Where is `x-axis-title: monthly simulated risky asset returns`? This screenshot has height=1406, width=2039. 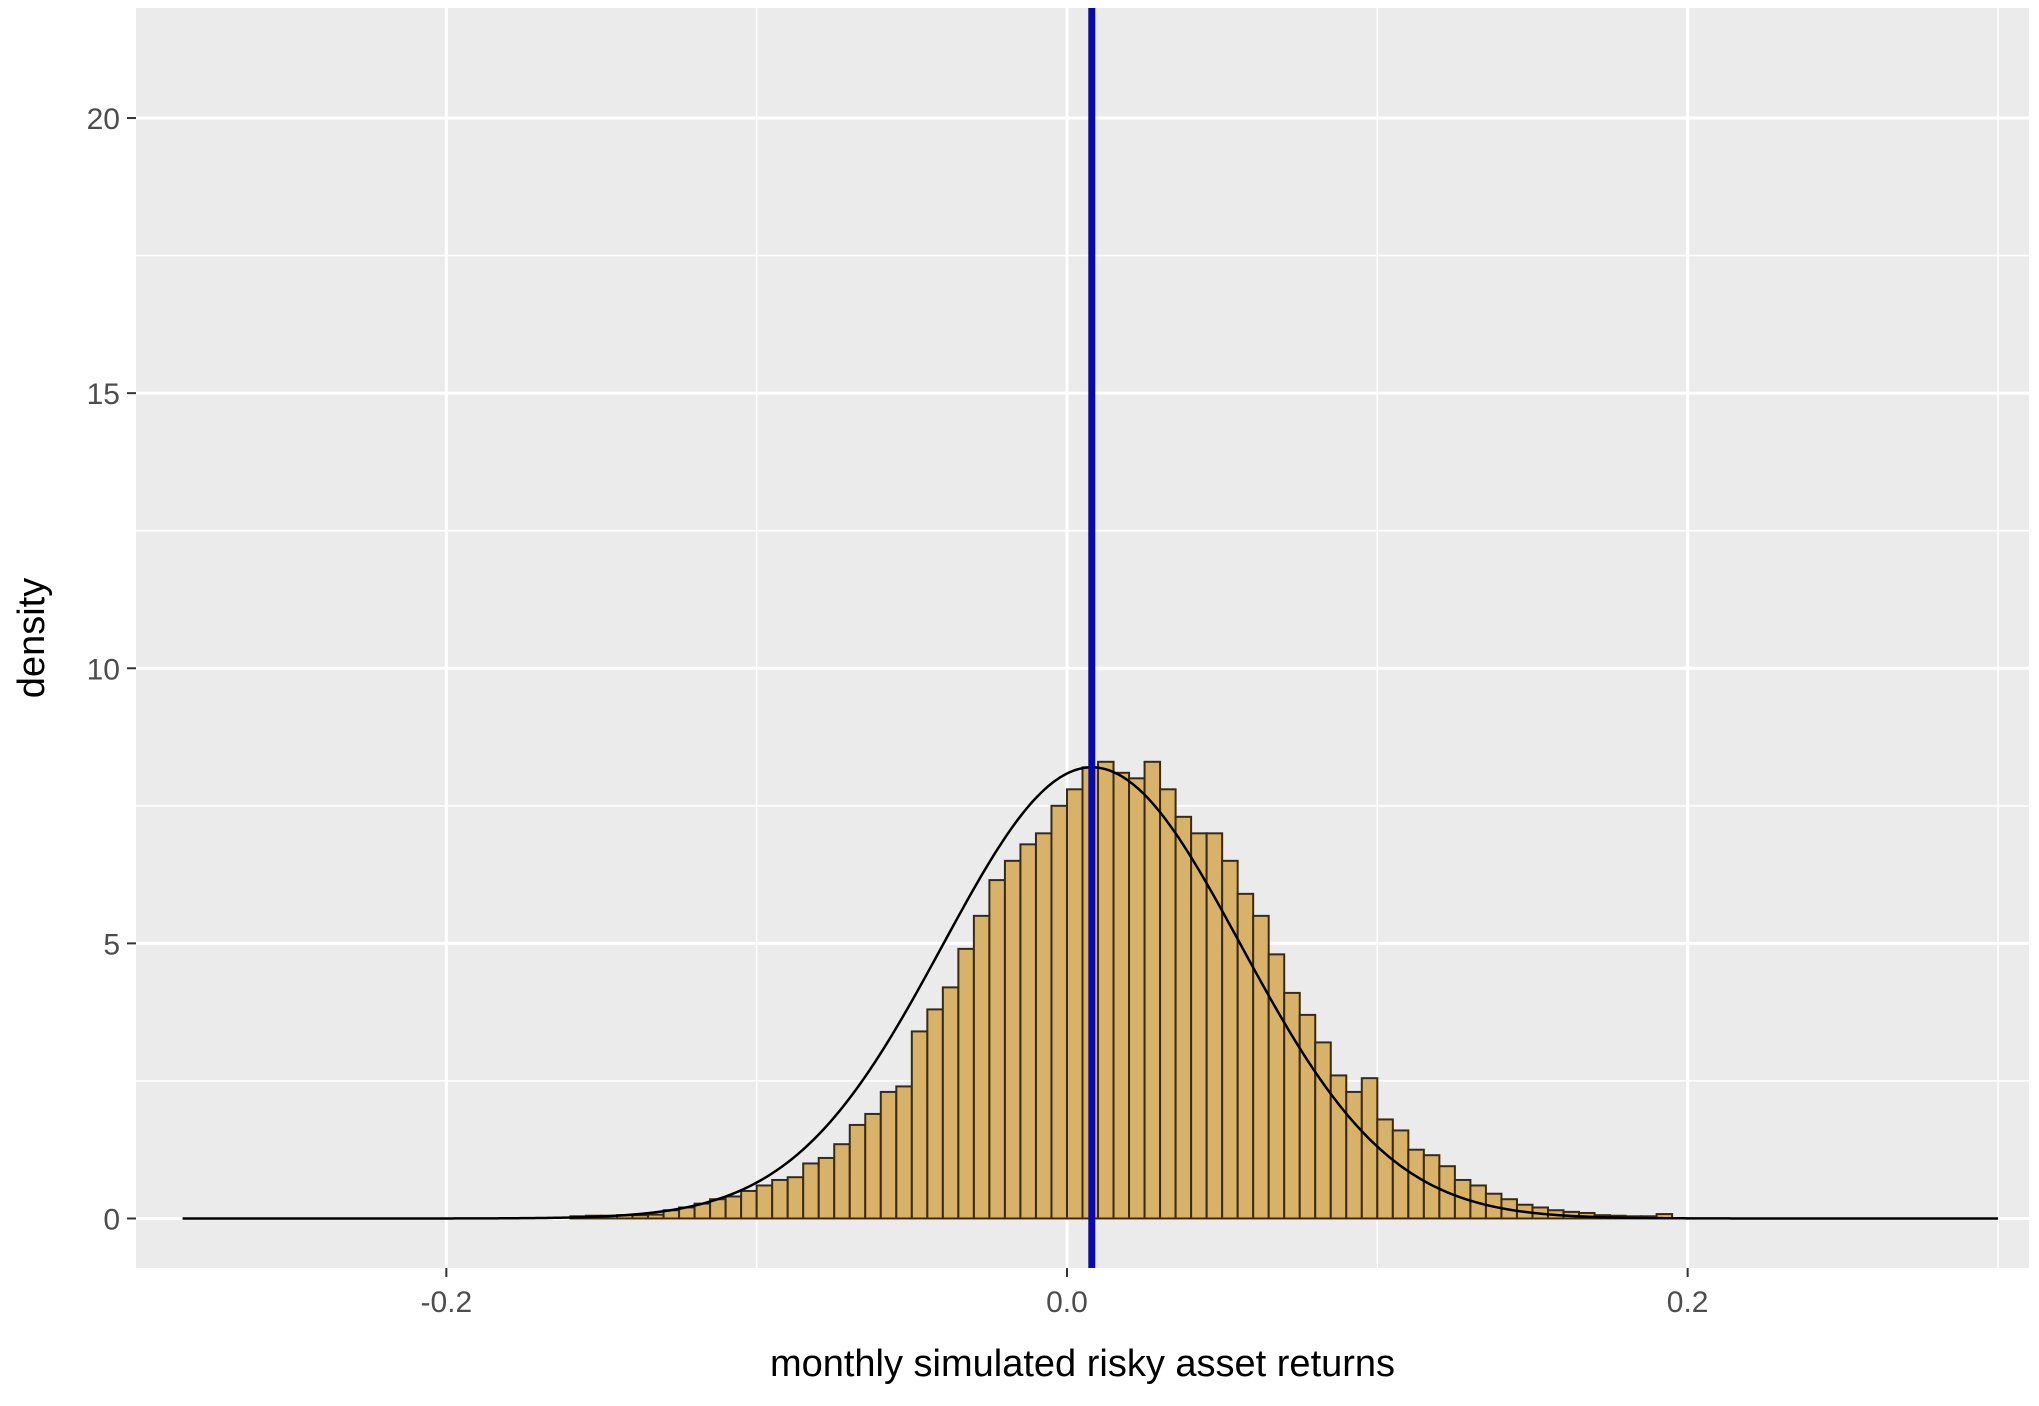 x-axis-title: monthly simulated risky asset returns is located at coordinates (1082, 1364).